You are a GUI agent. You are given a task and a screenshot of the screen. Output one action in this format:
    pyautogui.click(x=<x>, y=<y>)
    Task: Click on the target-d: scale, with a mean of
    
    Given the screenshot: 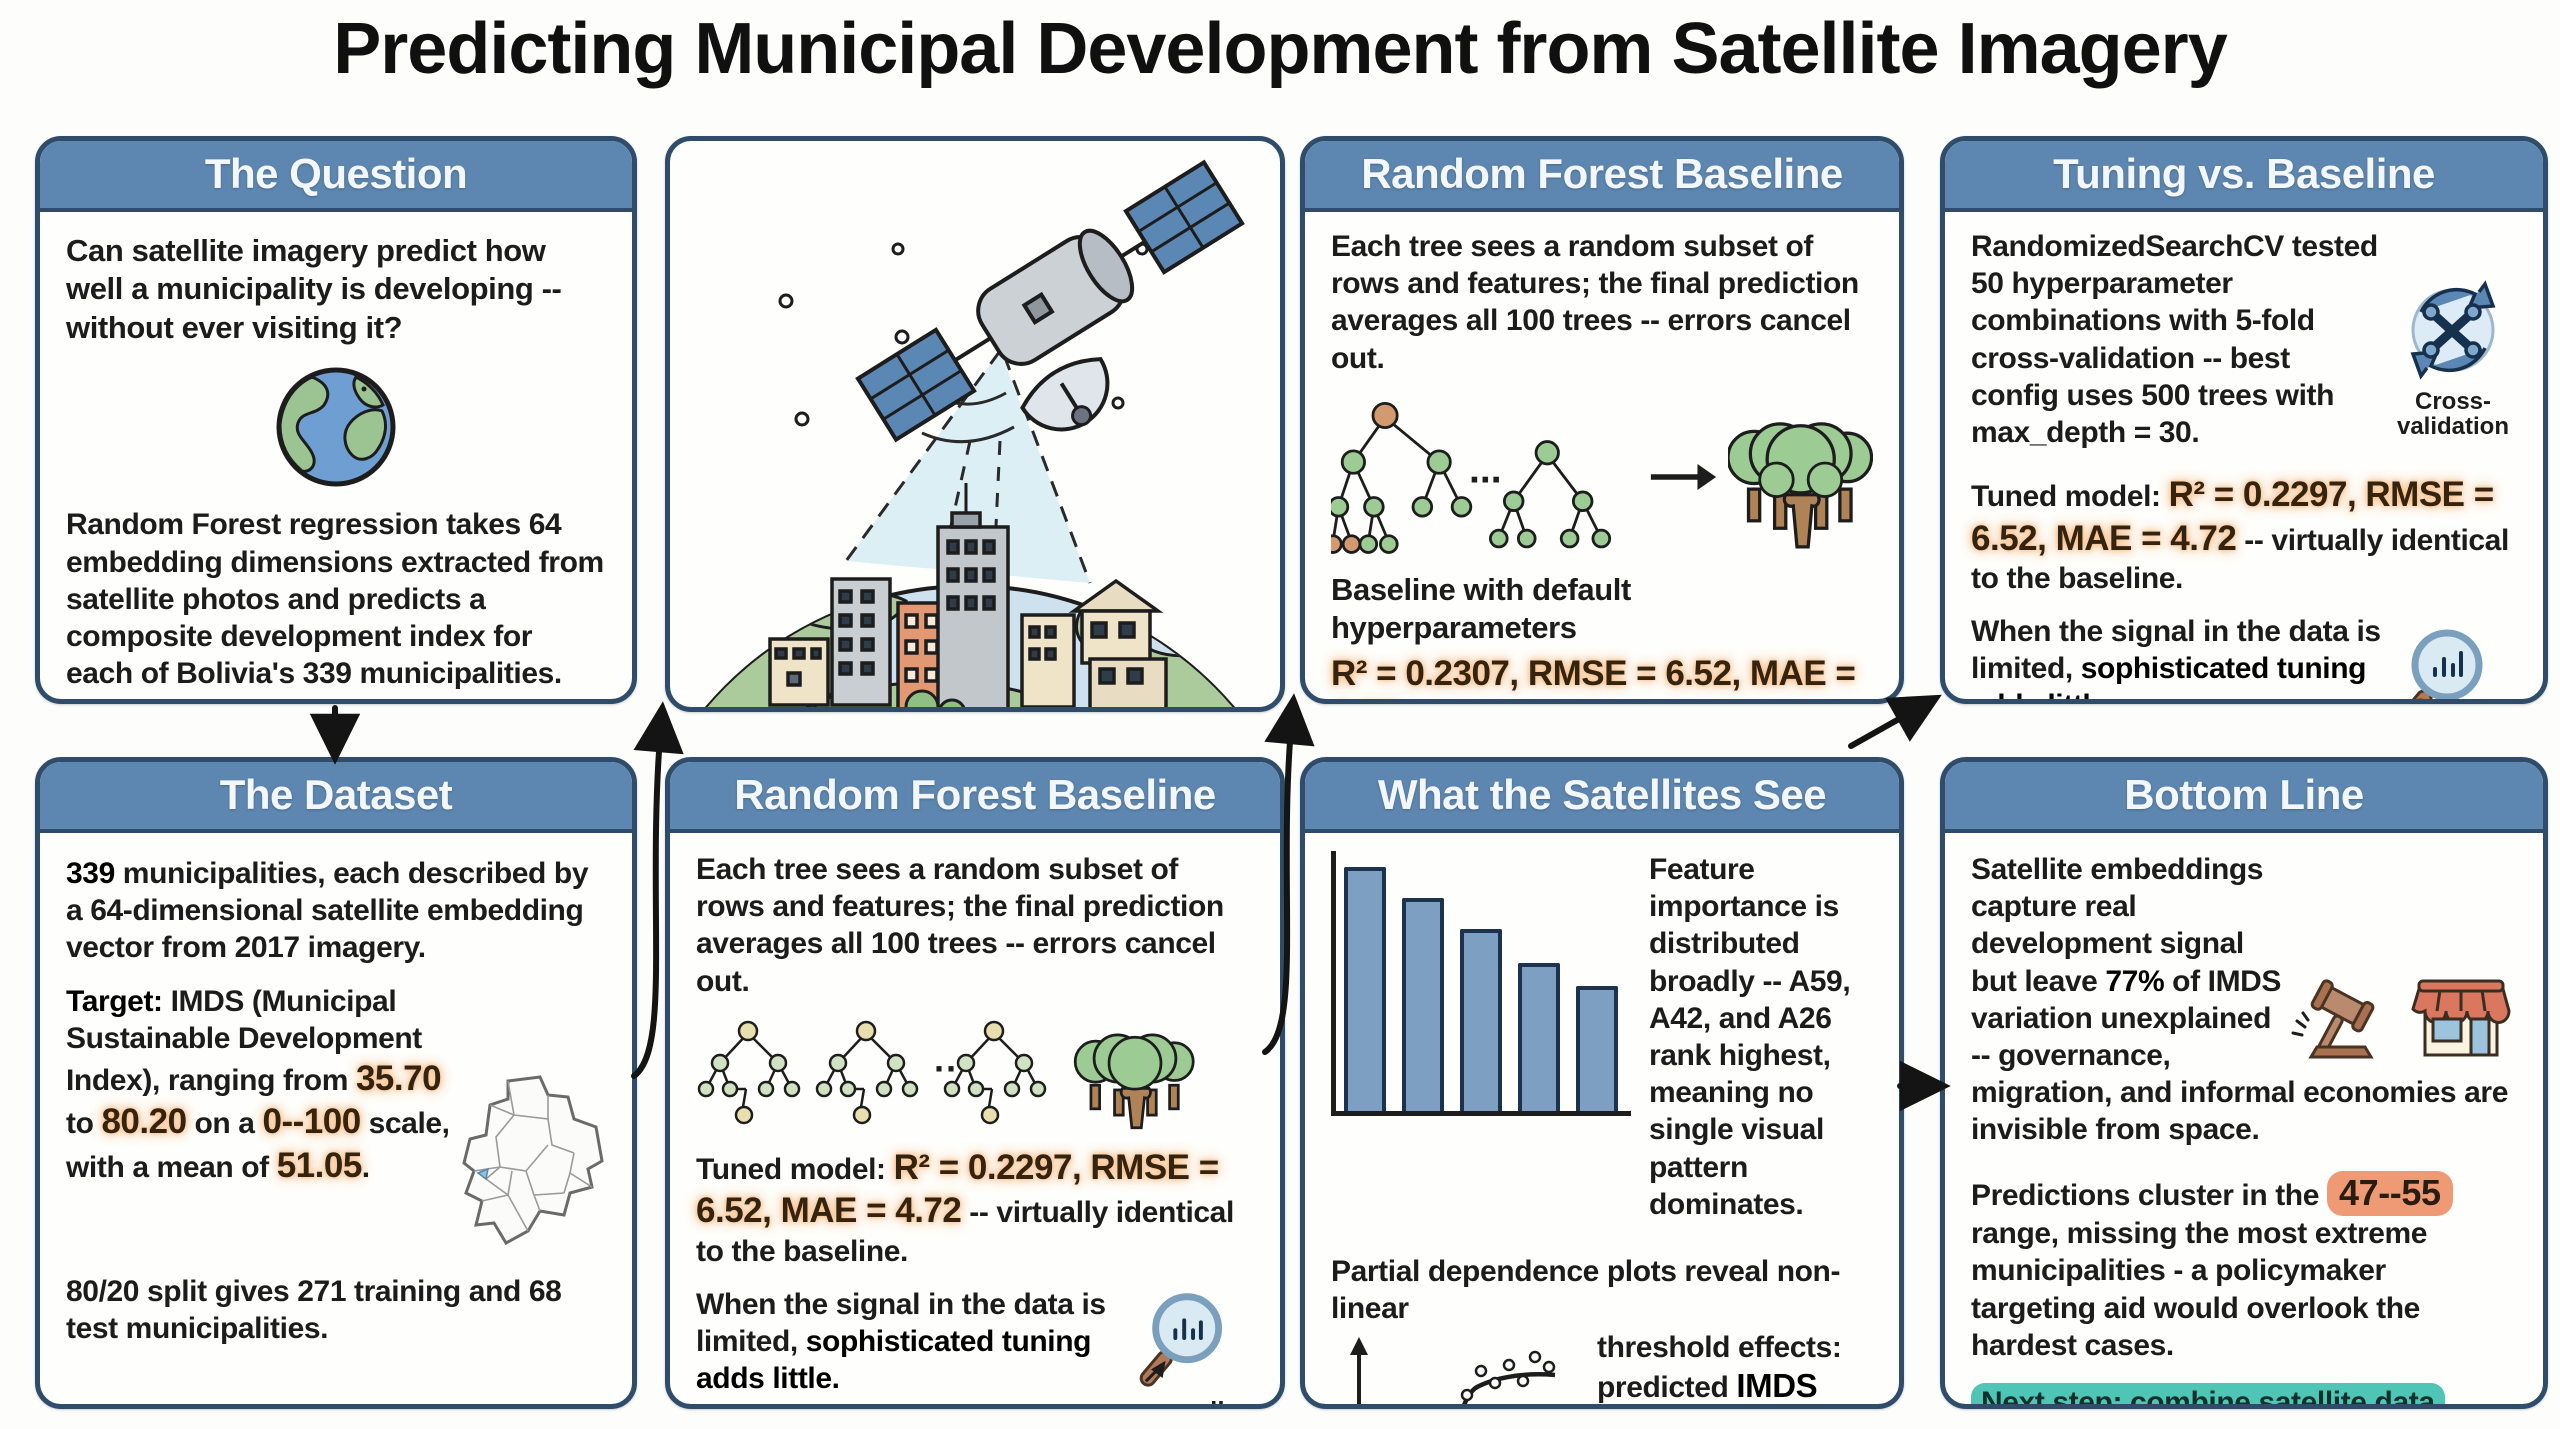 What is the action you would take?
    pyautogui.click(x=258, y=1145)
    